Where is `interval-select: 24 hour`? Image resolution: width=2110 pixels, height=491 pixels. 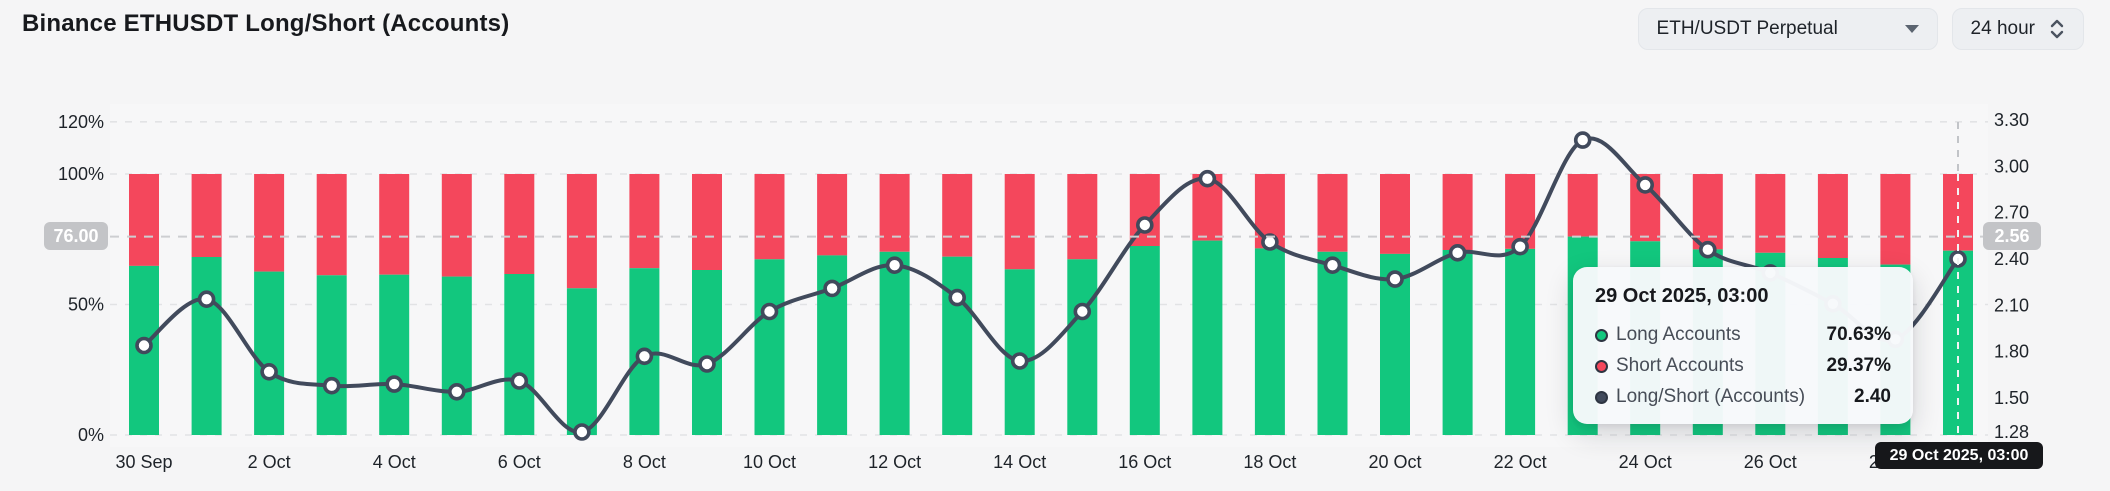
interval-select: 24 hour is located at coordinates (2017, 29).